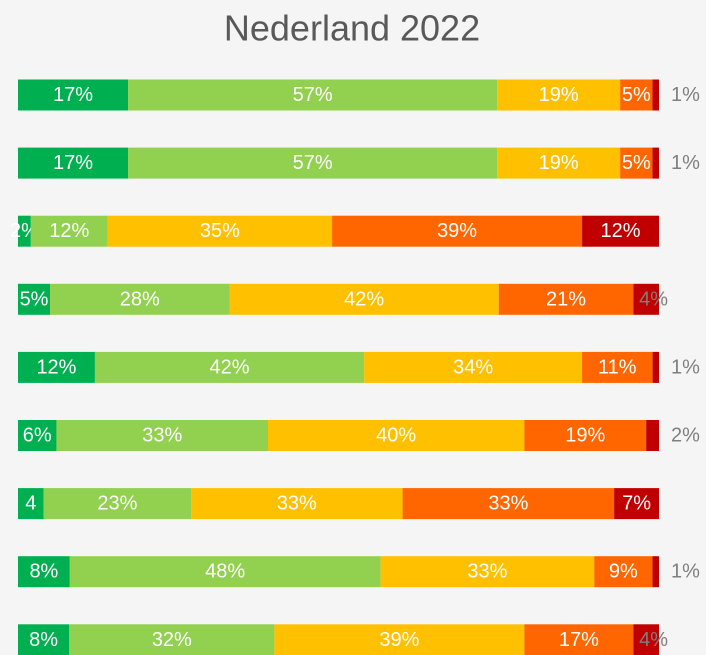 The width and height of the screenshot is (706, 655). I want to click on data-label: 32%, so click(172, 640).